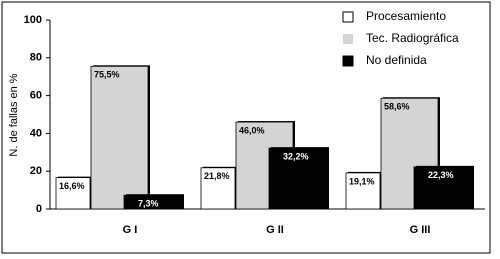 The height and width of the screenshot is (259, 500). What do you see at coordinates (72, 186) in the screenshot?
I see `value-label: 16,6%` at bounding box center [72, 186].